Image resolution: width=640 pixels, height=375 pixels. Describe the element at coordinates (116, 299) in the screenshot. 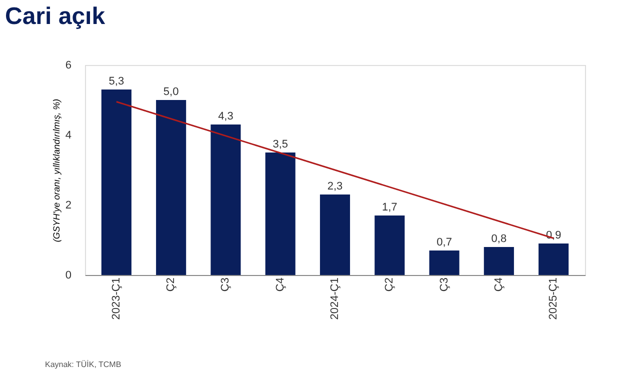

I see `x-tick-label: 2023-Ç1` at that location.